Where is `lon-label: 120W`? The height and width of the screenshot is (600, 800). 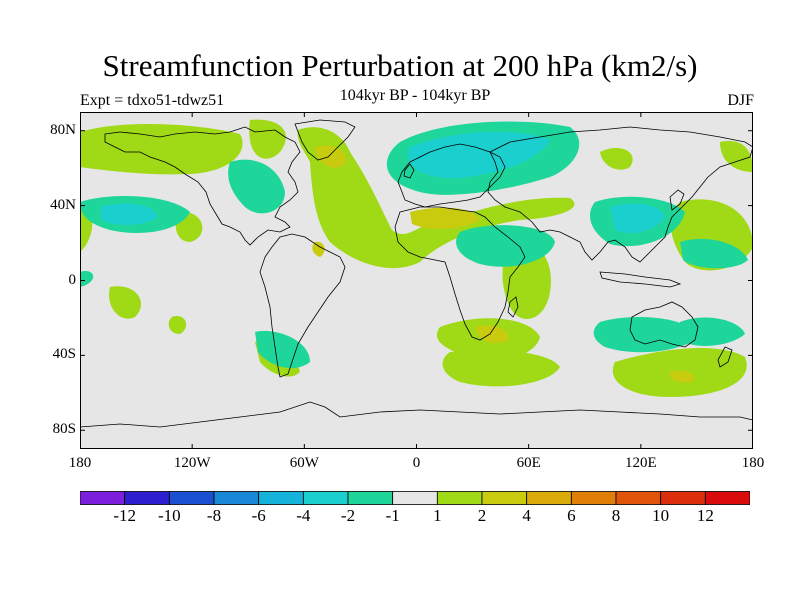
lon-label: 120W is located at coordinates (192, 463).